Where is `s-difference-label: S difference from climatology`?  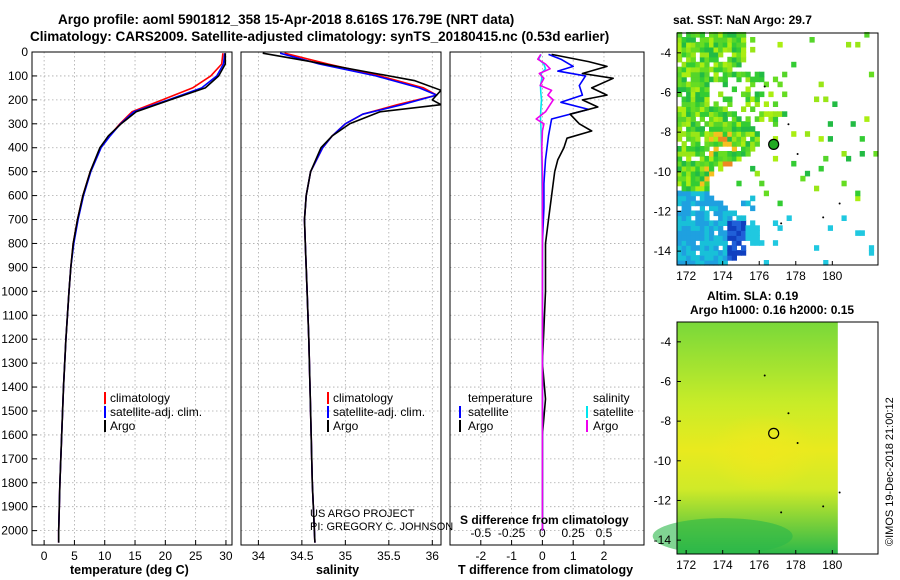
s-difference-label: S difference from climatology is located at coordinates (544, 520).